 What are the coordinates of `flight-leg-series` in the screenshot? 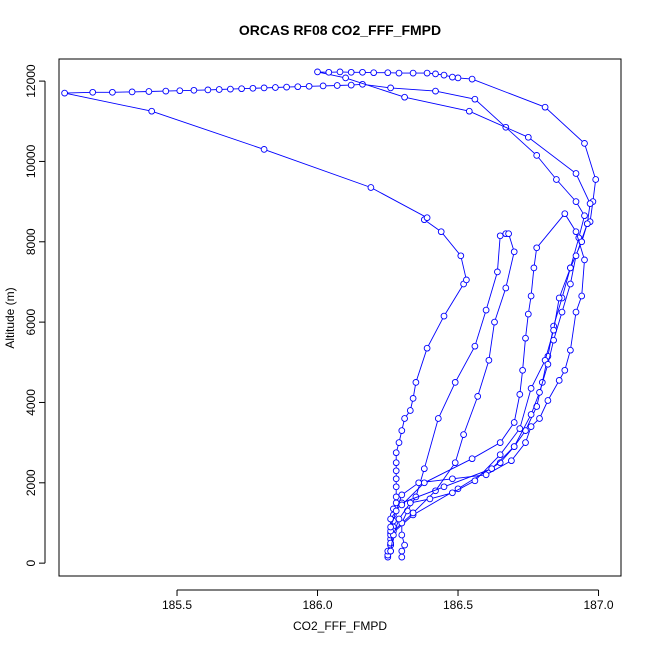 It's located at (452, 395).